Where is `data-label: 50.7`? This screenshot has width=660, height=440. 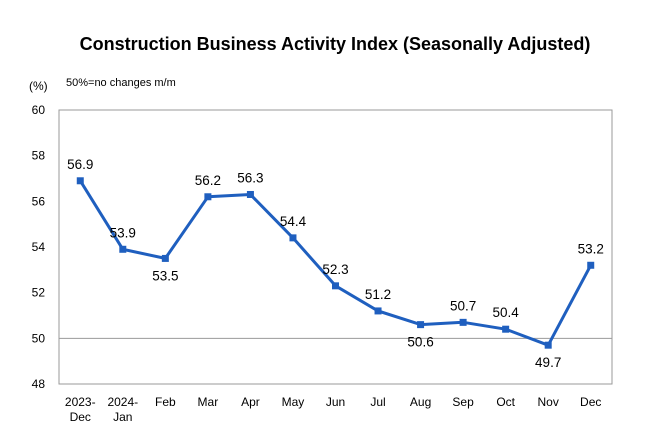 data-label: 50.7 is located at coordinates (463, 305).